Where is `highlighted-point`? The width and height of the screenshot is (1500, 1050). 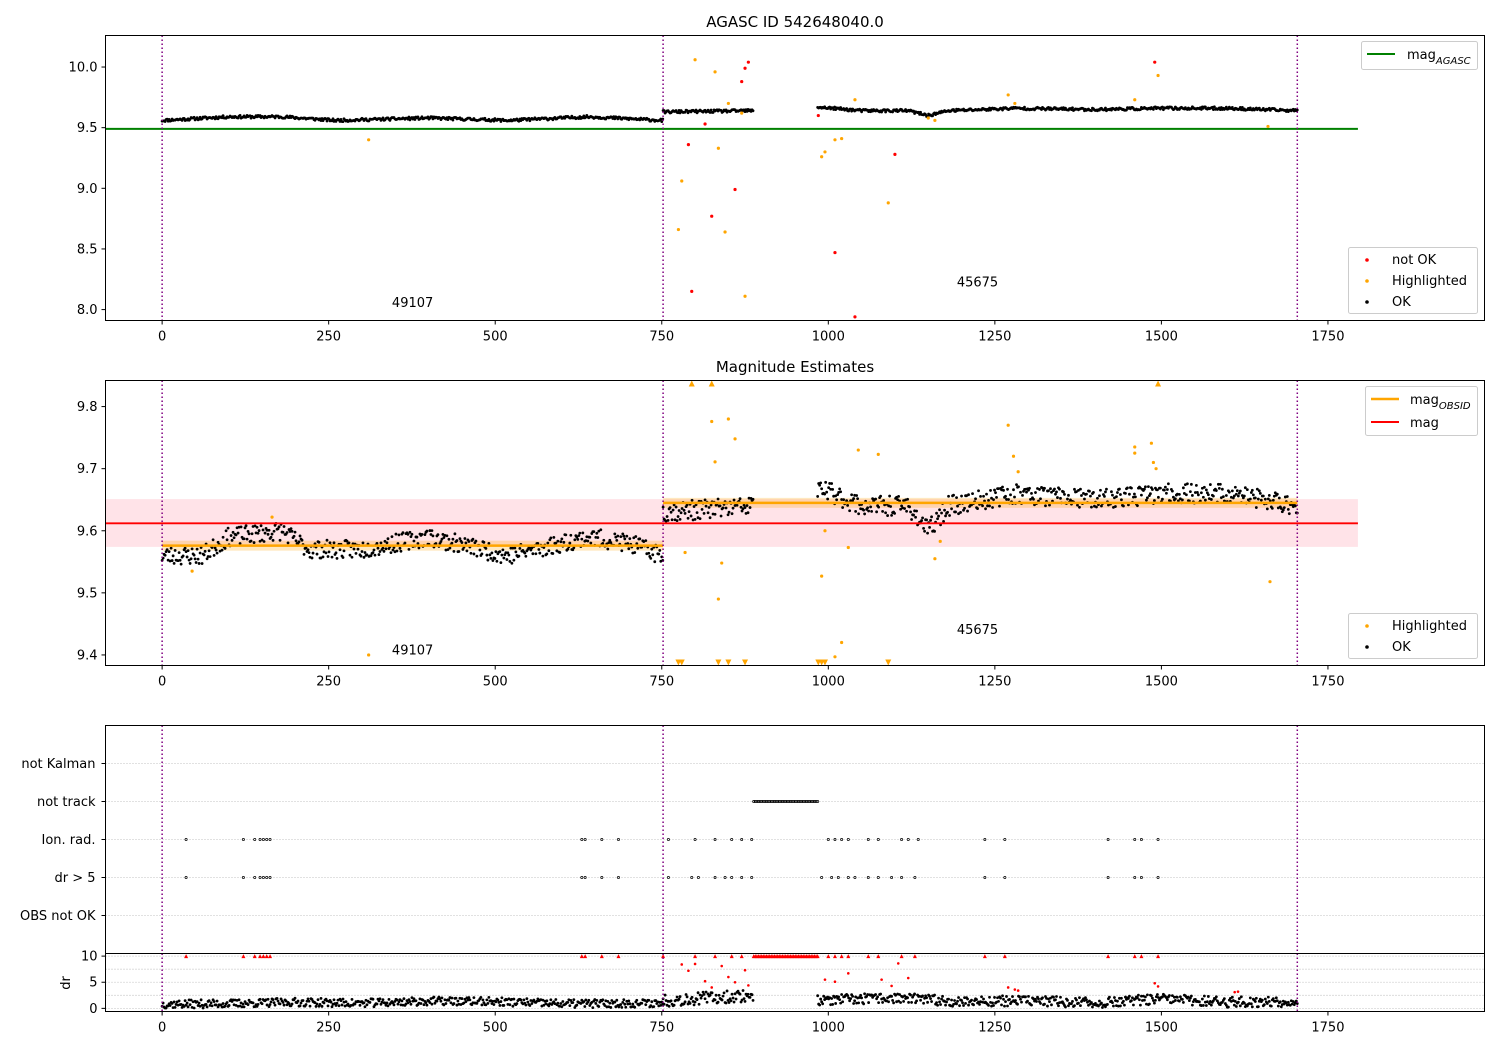 highlighted-point is located at coordinates (1153, 462).